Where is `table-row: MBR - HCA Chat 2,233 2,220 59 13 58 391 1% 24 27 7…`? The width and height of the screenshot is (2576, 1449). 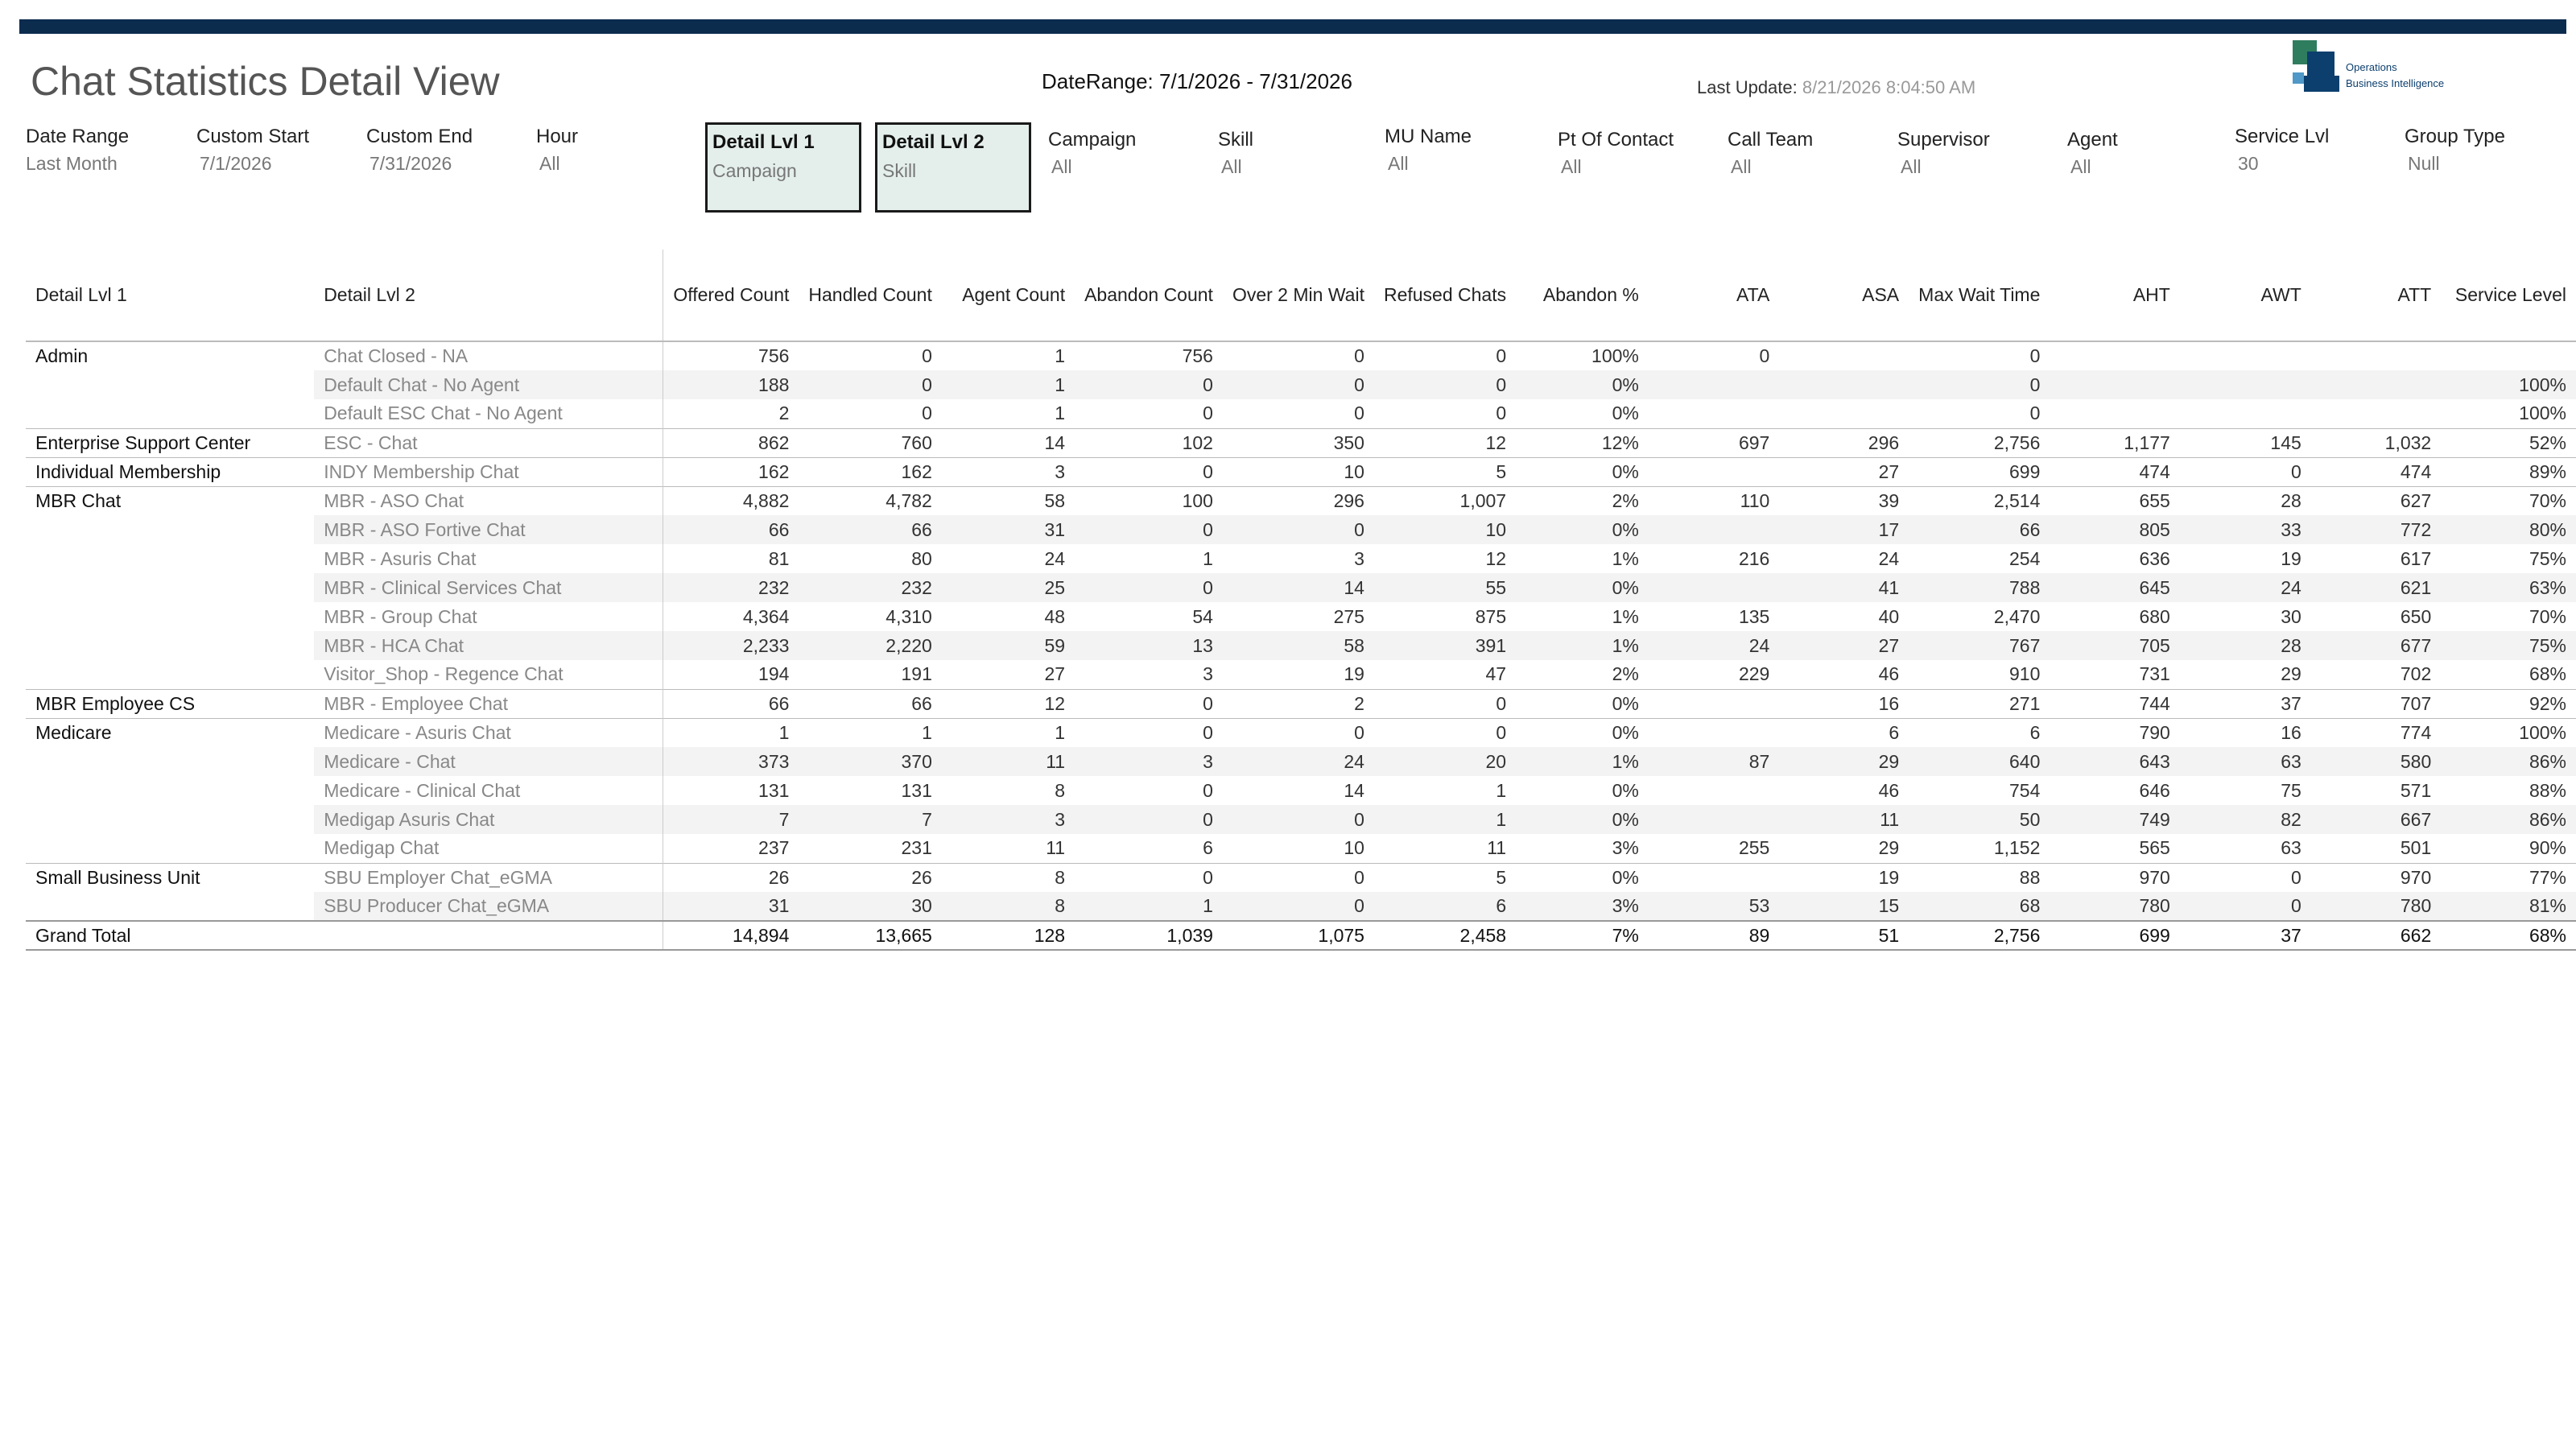 table-row: MBR - HCA Chat 2,233 2,220 59 13 58 391 1% 24 27 7… is located at coordinates (1301, 645).